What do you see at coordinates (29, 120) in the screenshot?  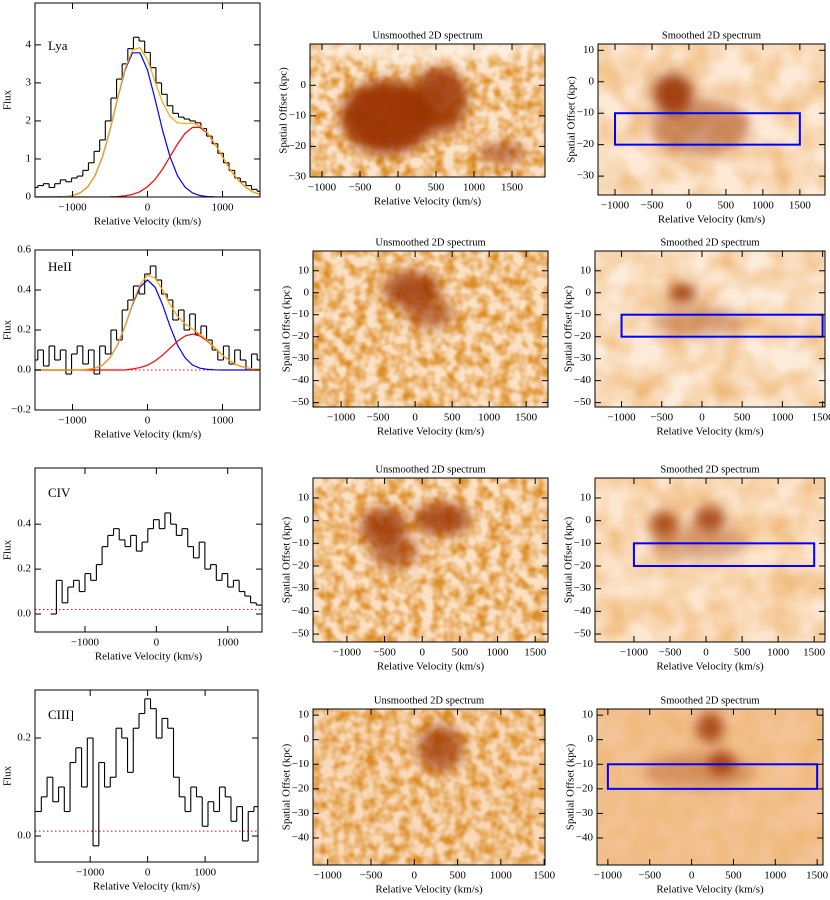 I see `y-tick-label: 2` at bounding box center [29, 120].